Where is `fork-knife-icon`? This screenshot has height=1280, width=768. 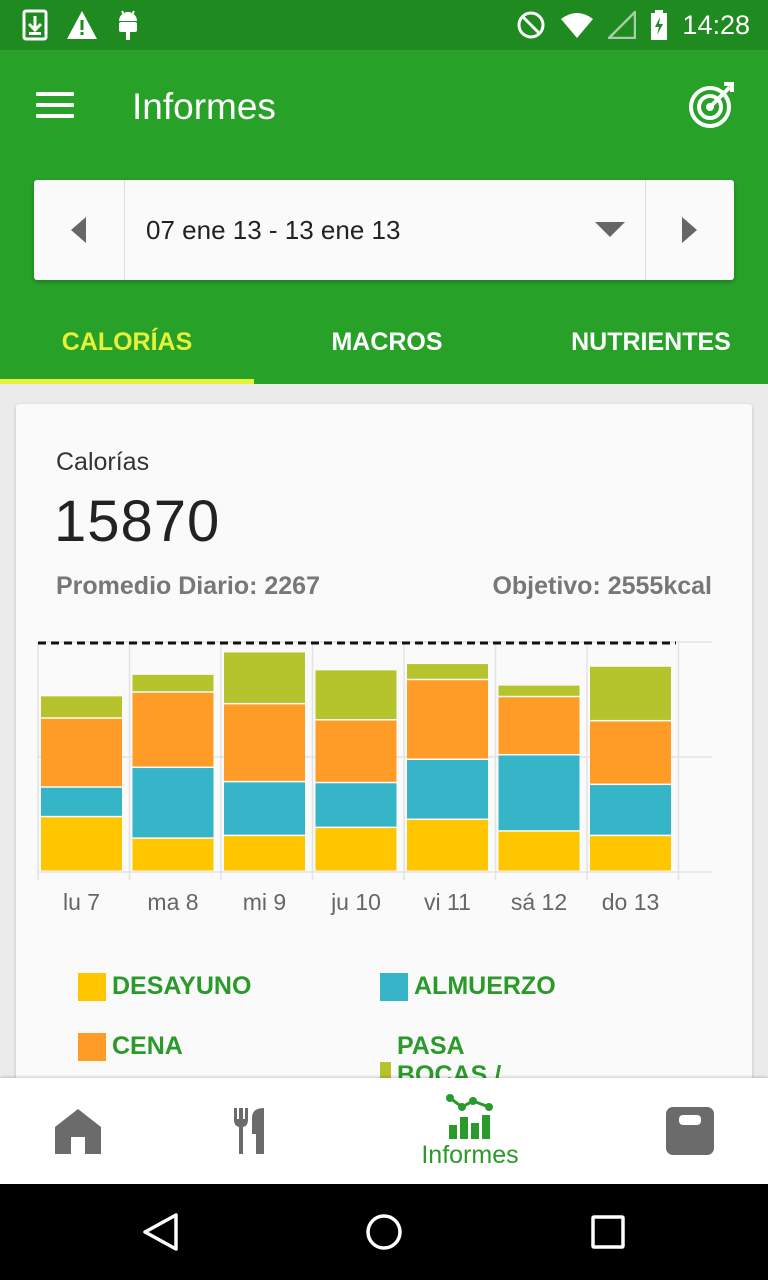 fork-knife-icon is located at coordinates (249, 1131).